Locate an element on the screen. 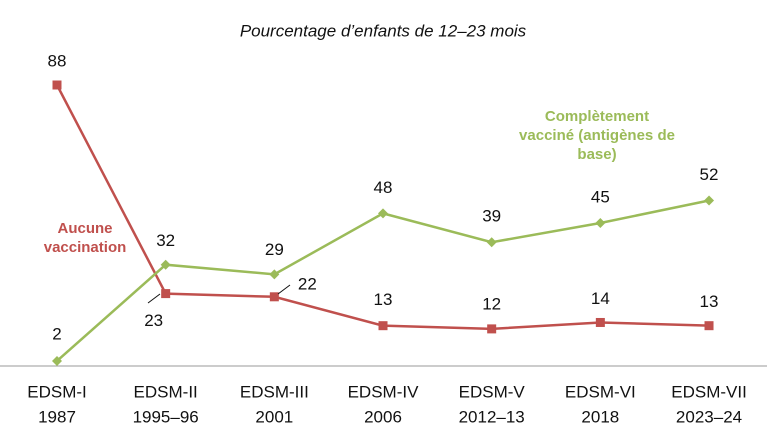 The height and width of the screenshot is (432, 767). x-tick-label: EDSM-VII is located at coordinates (709, 391).